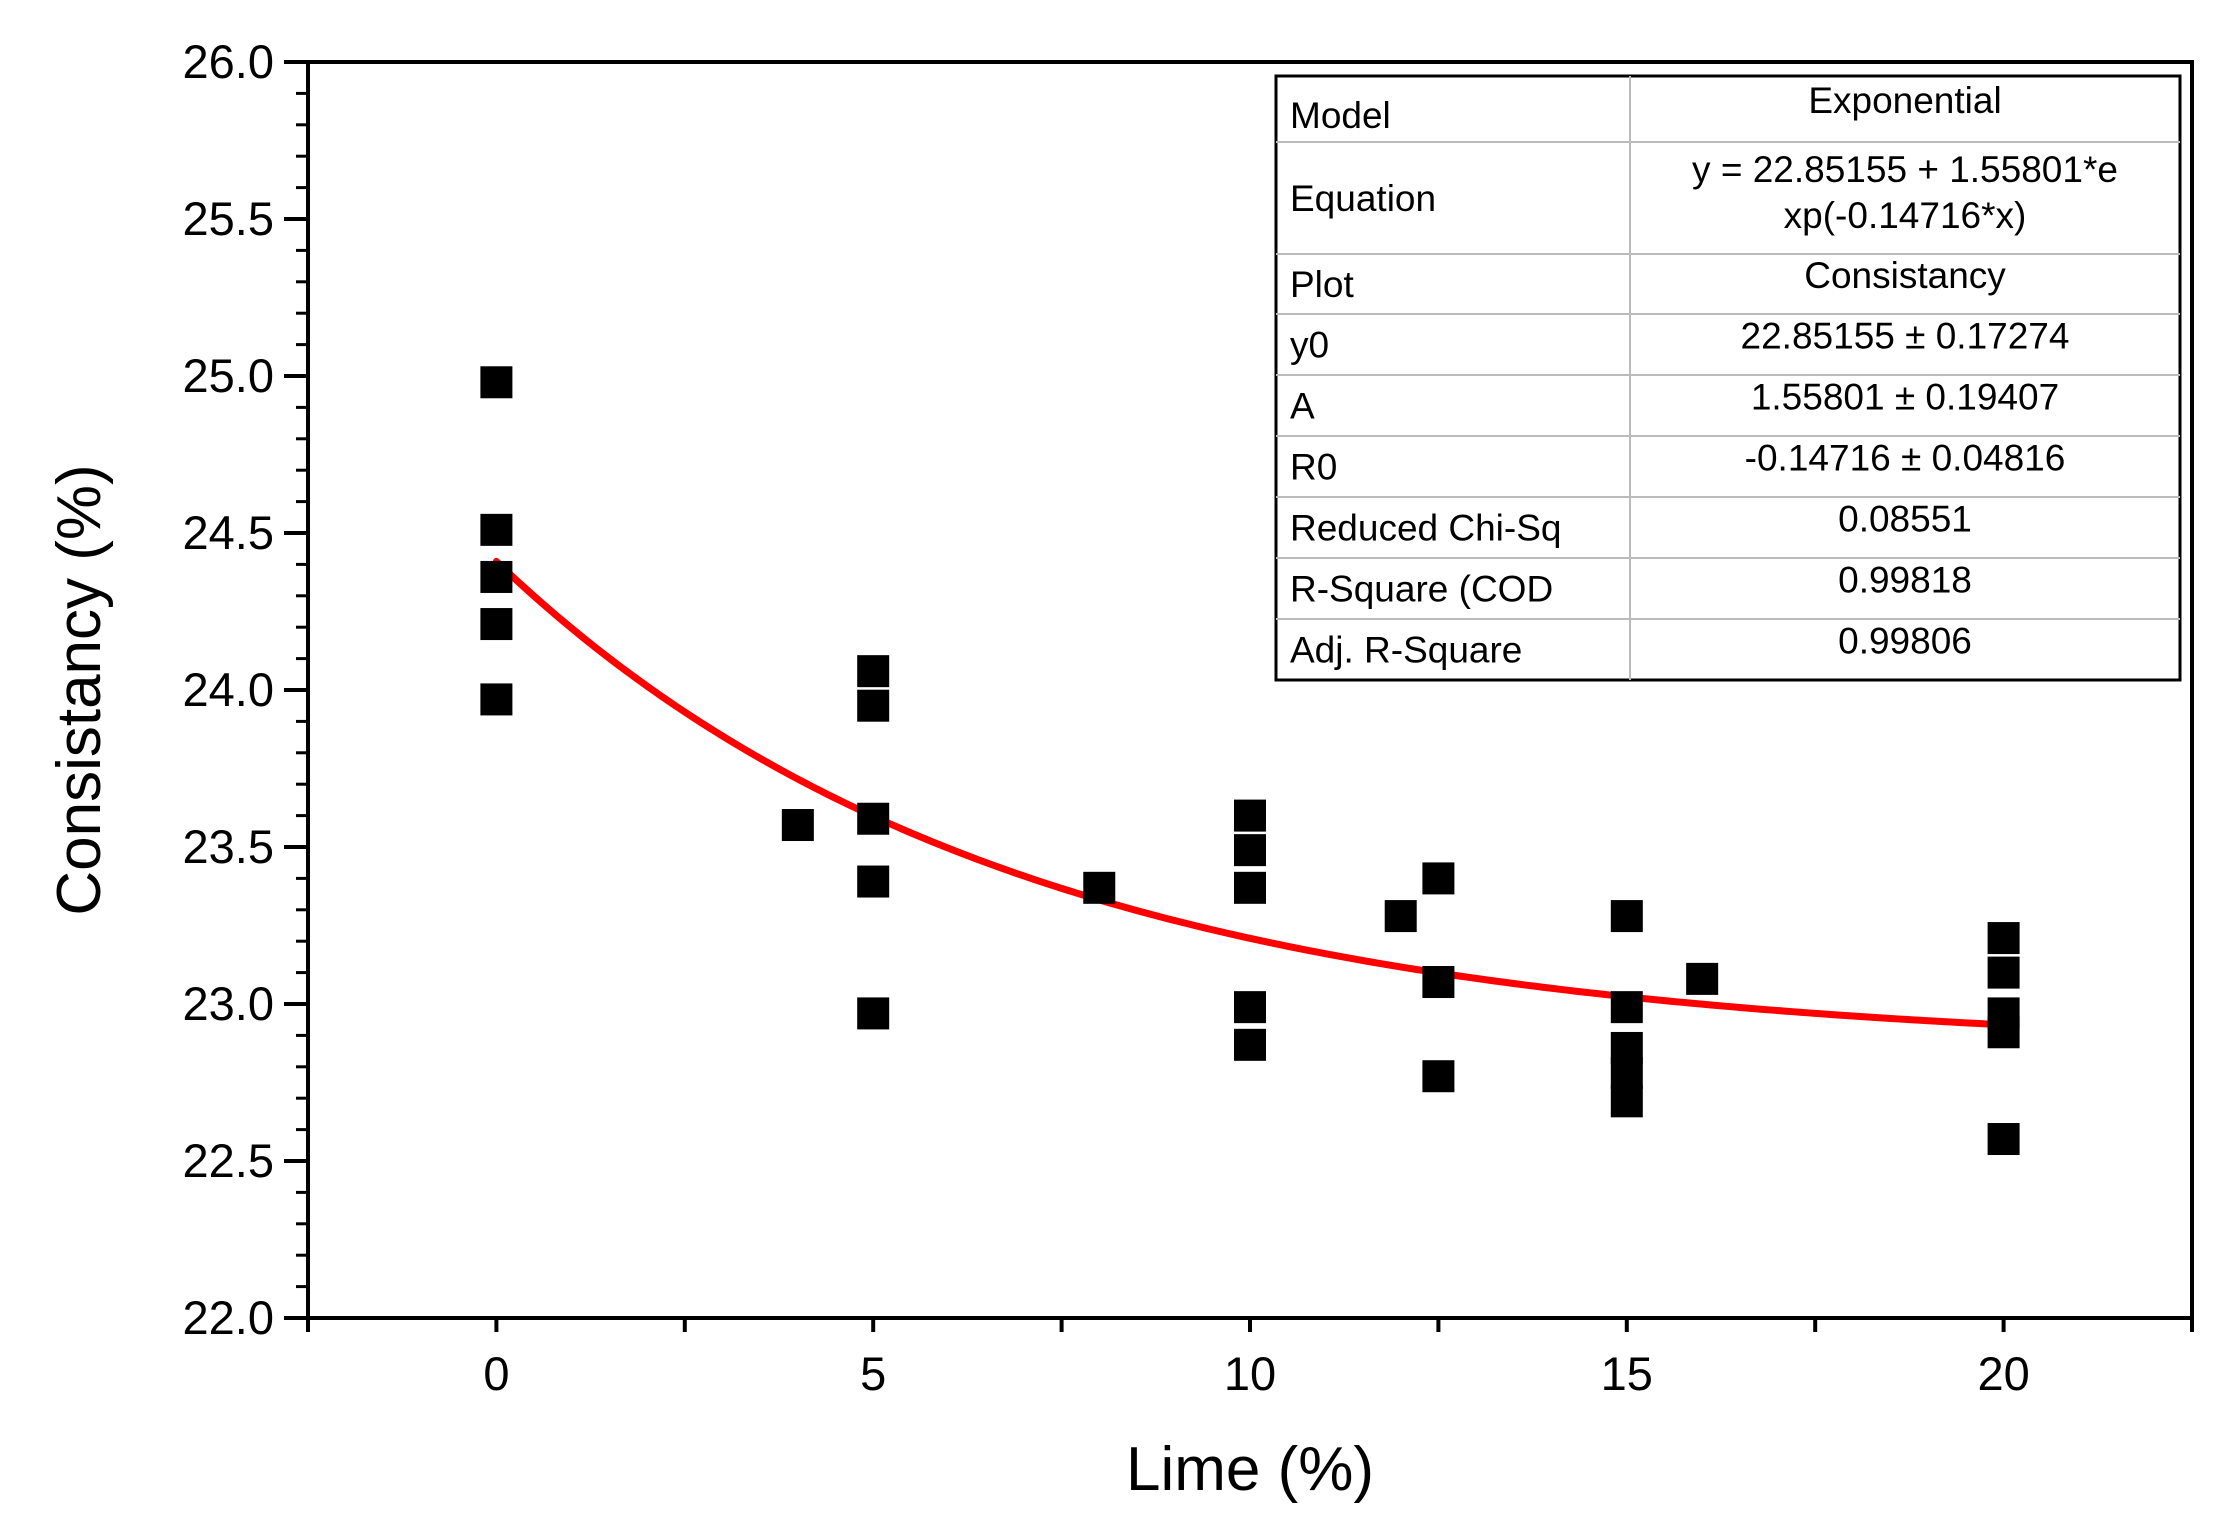 The image size is (2233, 1516). Describe the element at coordinates (1627, 1373) in the screenshot. I see `x-tick-label: 15` at that location.